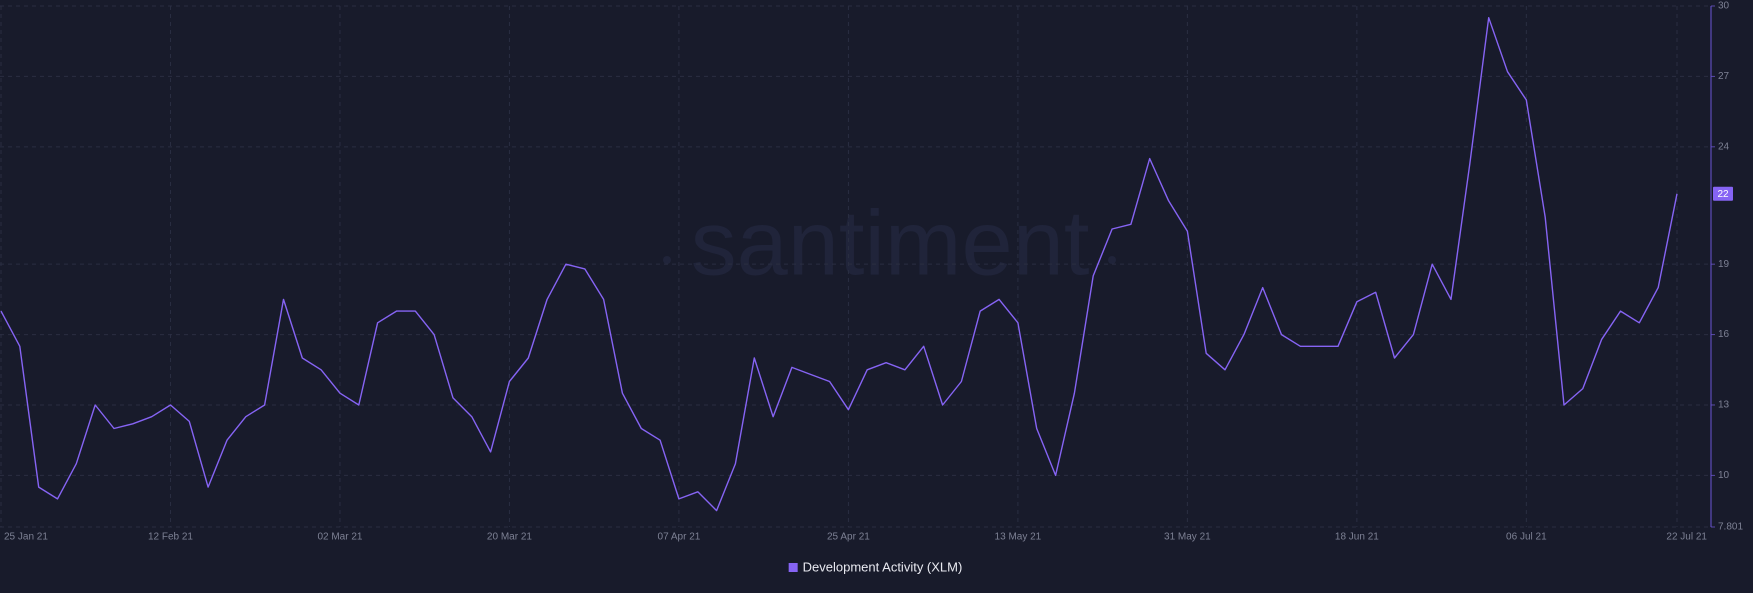  I want to click on x-tick-label: 13 May 21, so click(1018, 537).